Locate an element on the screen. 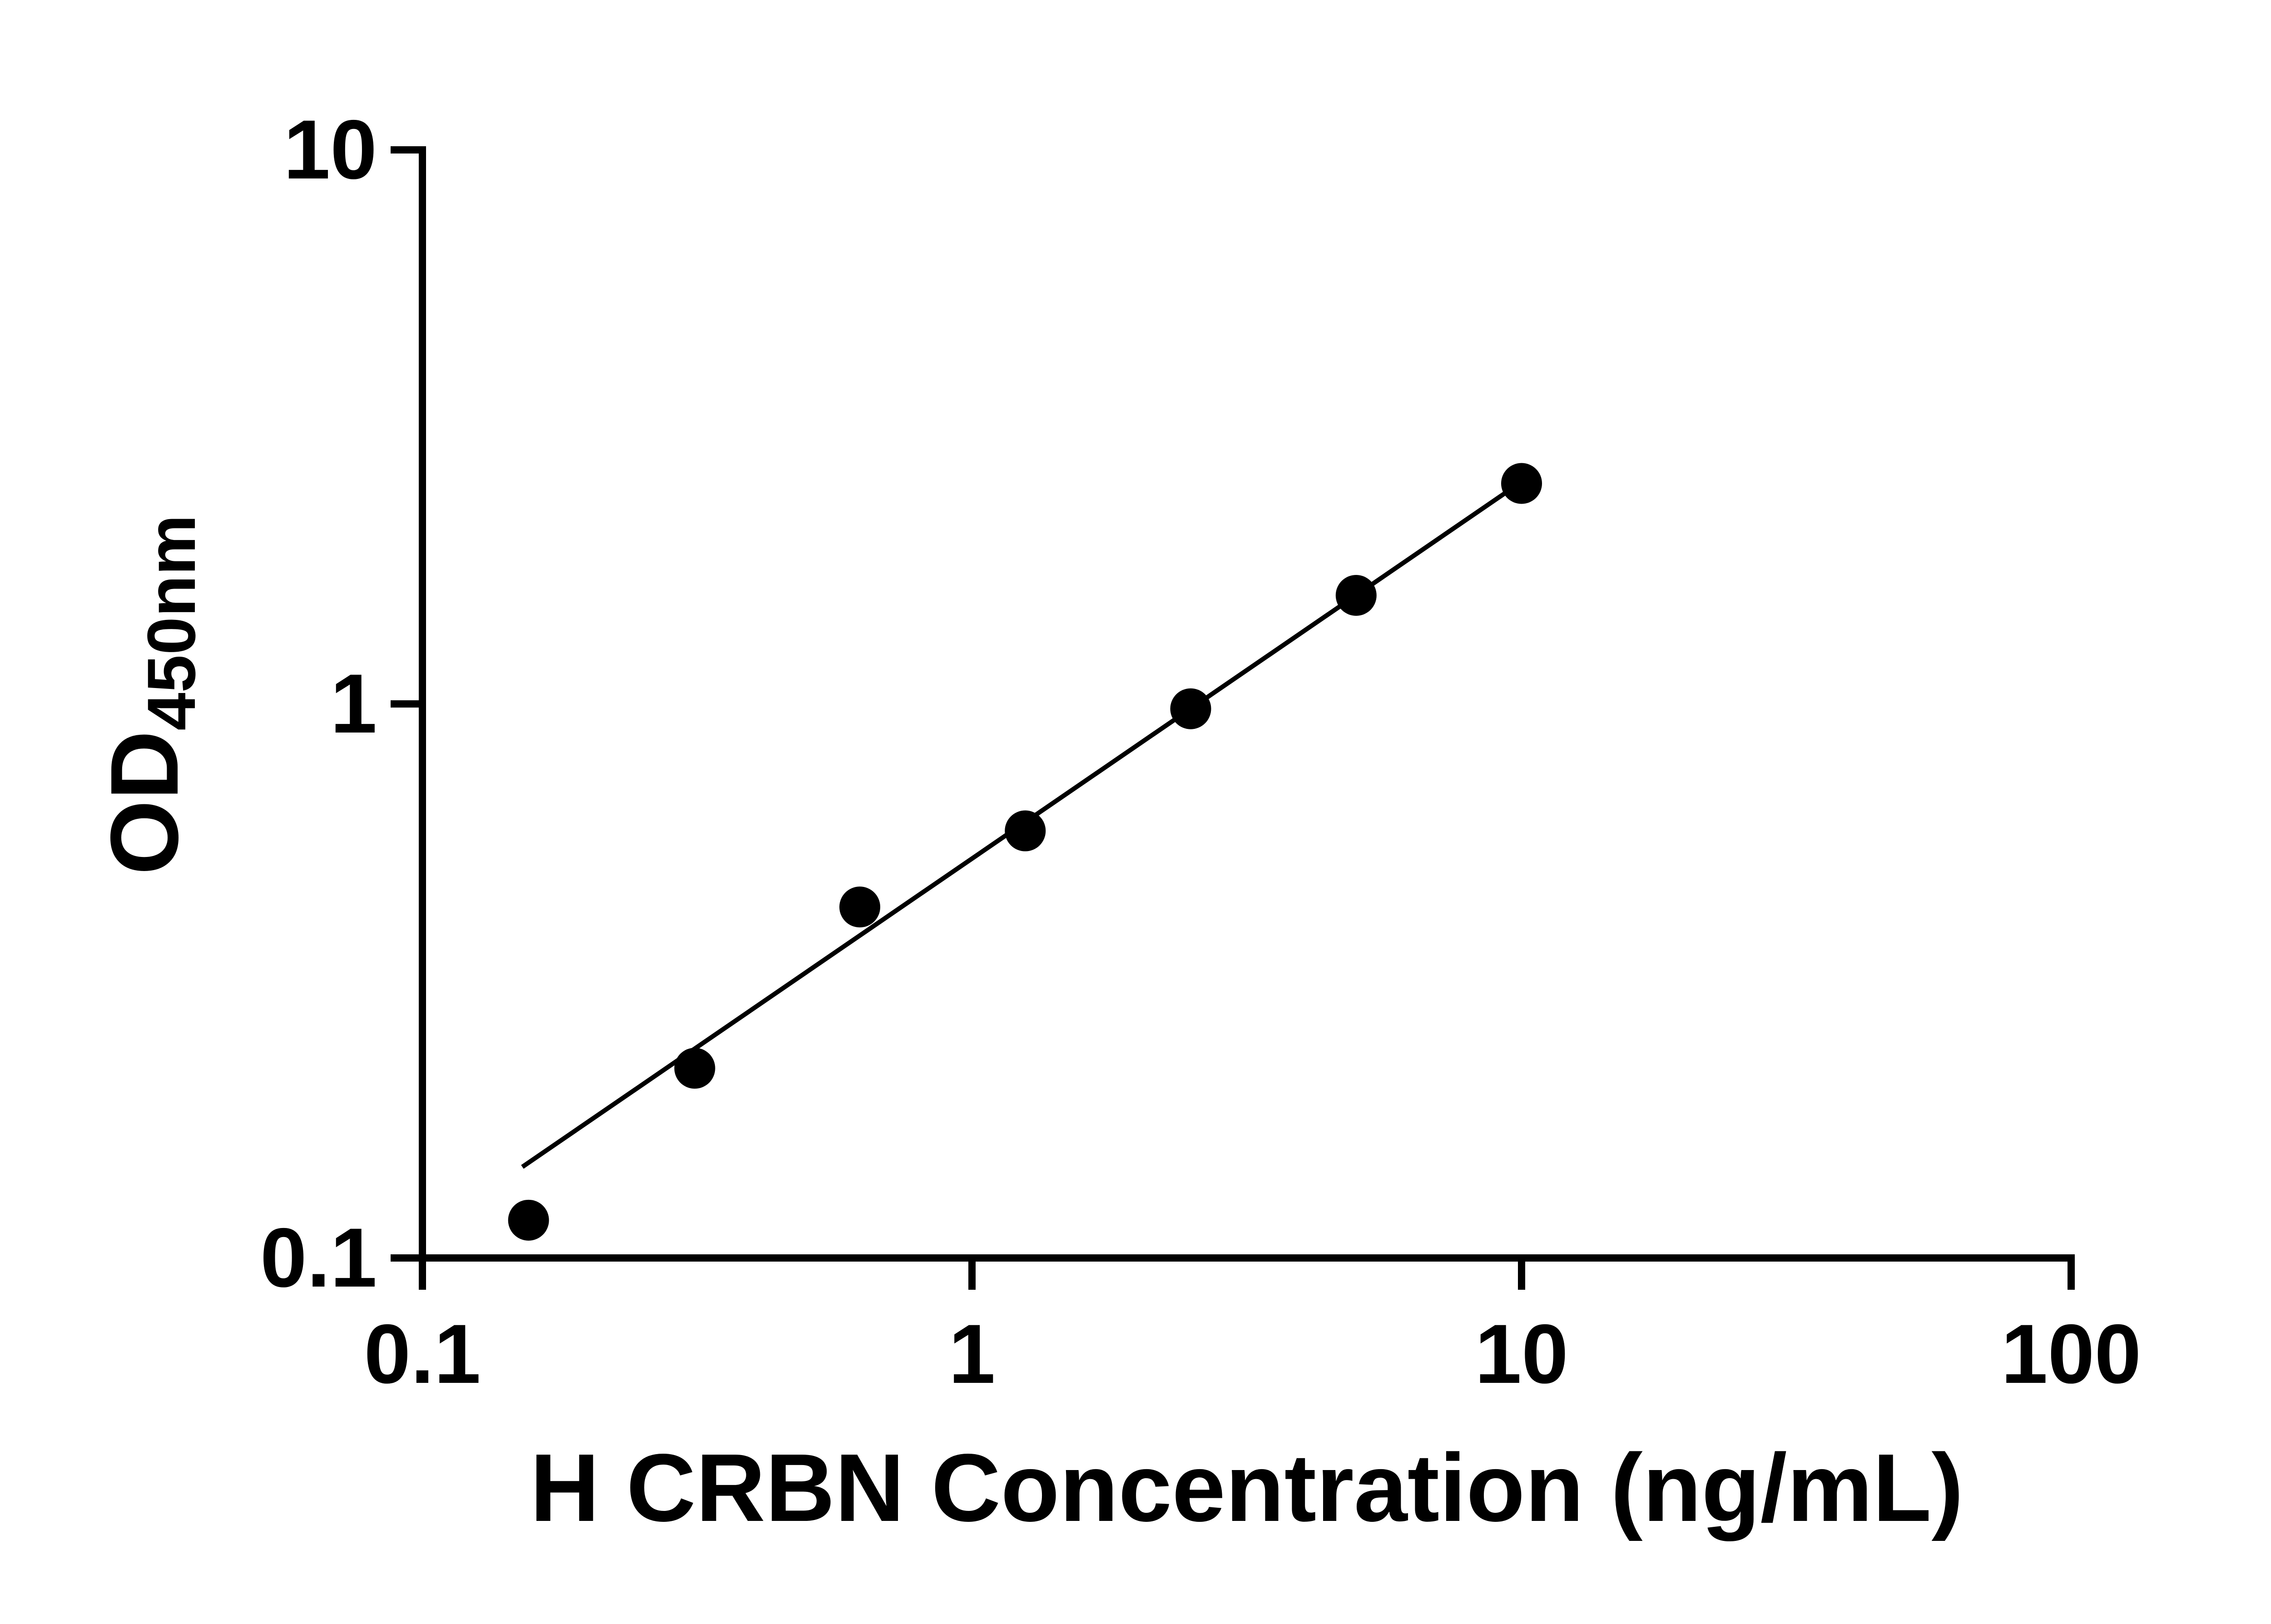 This screenshot has height=1624, width=2271. y-tick-label-10: 10 is located at coordinates (330, 150).